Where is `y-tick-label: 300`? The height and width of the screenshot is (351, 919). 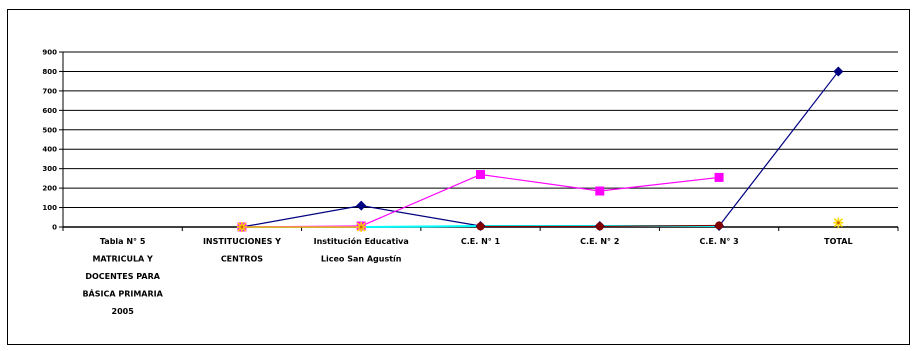 y-tick-label: 300 is located at coordinates (49, 169).